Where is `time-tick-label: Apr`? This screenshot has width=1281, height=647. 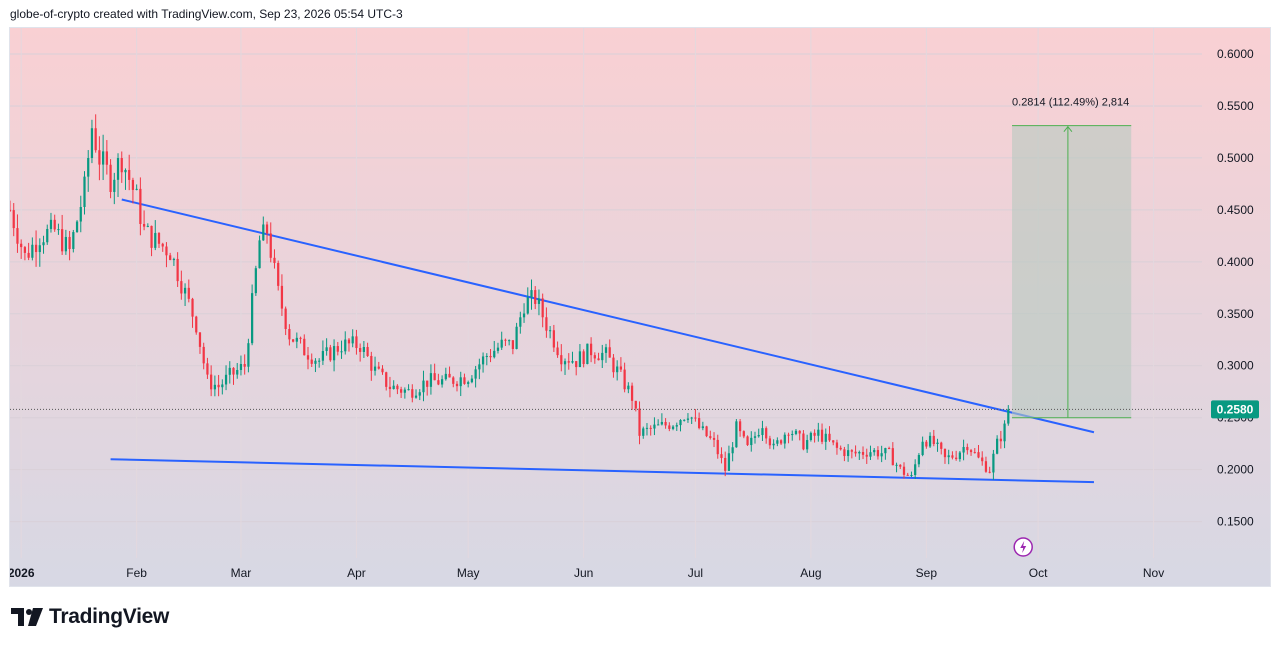
time-tick-label: Apr is located at coordinates (356, 573).